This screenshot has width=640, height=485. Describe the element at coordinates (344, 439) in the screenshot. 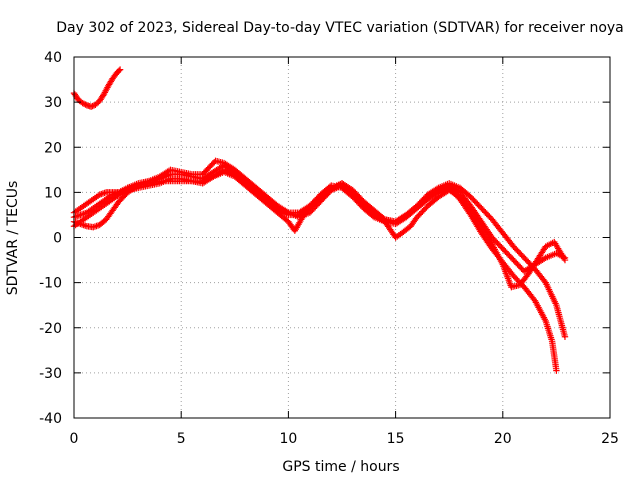

I see `x-tick-labels: 0 5 10 15 20 25` at that location.